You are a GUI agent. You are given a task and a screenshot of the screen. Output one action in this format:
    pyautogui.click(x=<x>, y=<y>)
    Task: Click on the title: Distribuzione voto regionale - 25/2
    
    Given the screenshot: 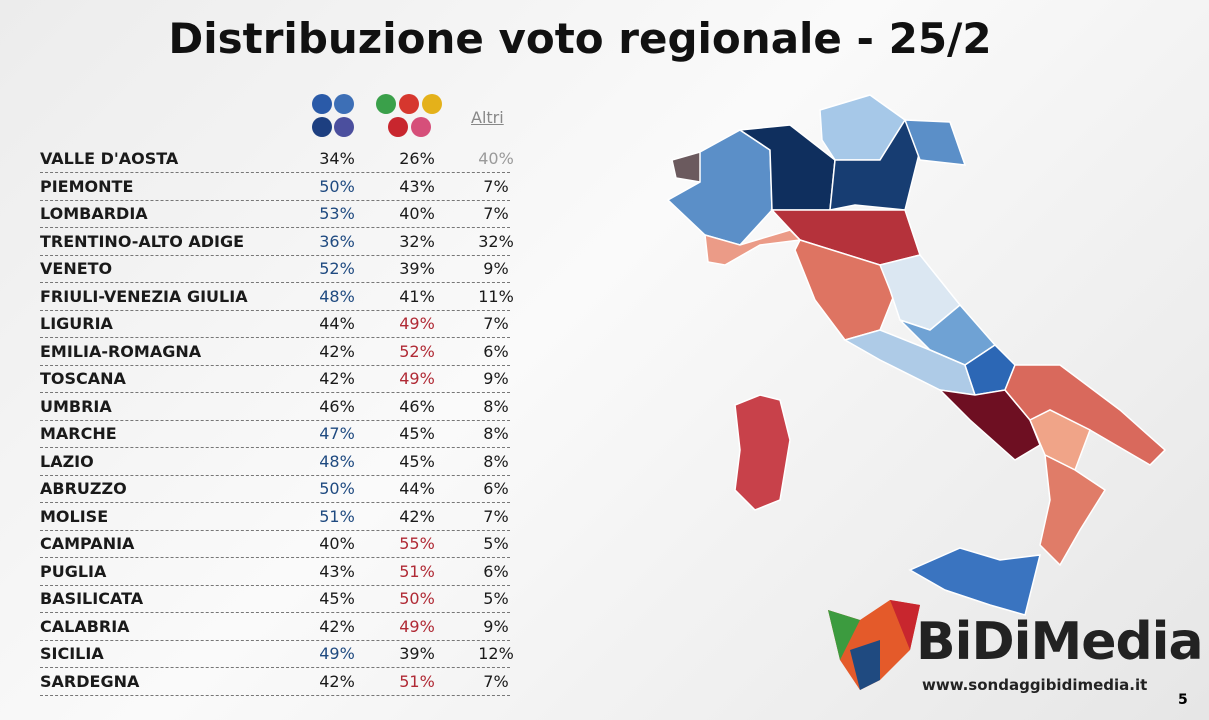 What is the action you would take?
    pyautogui.click(x=580, y=38)
    